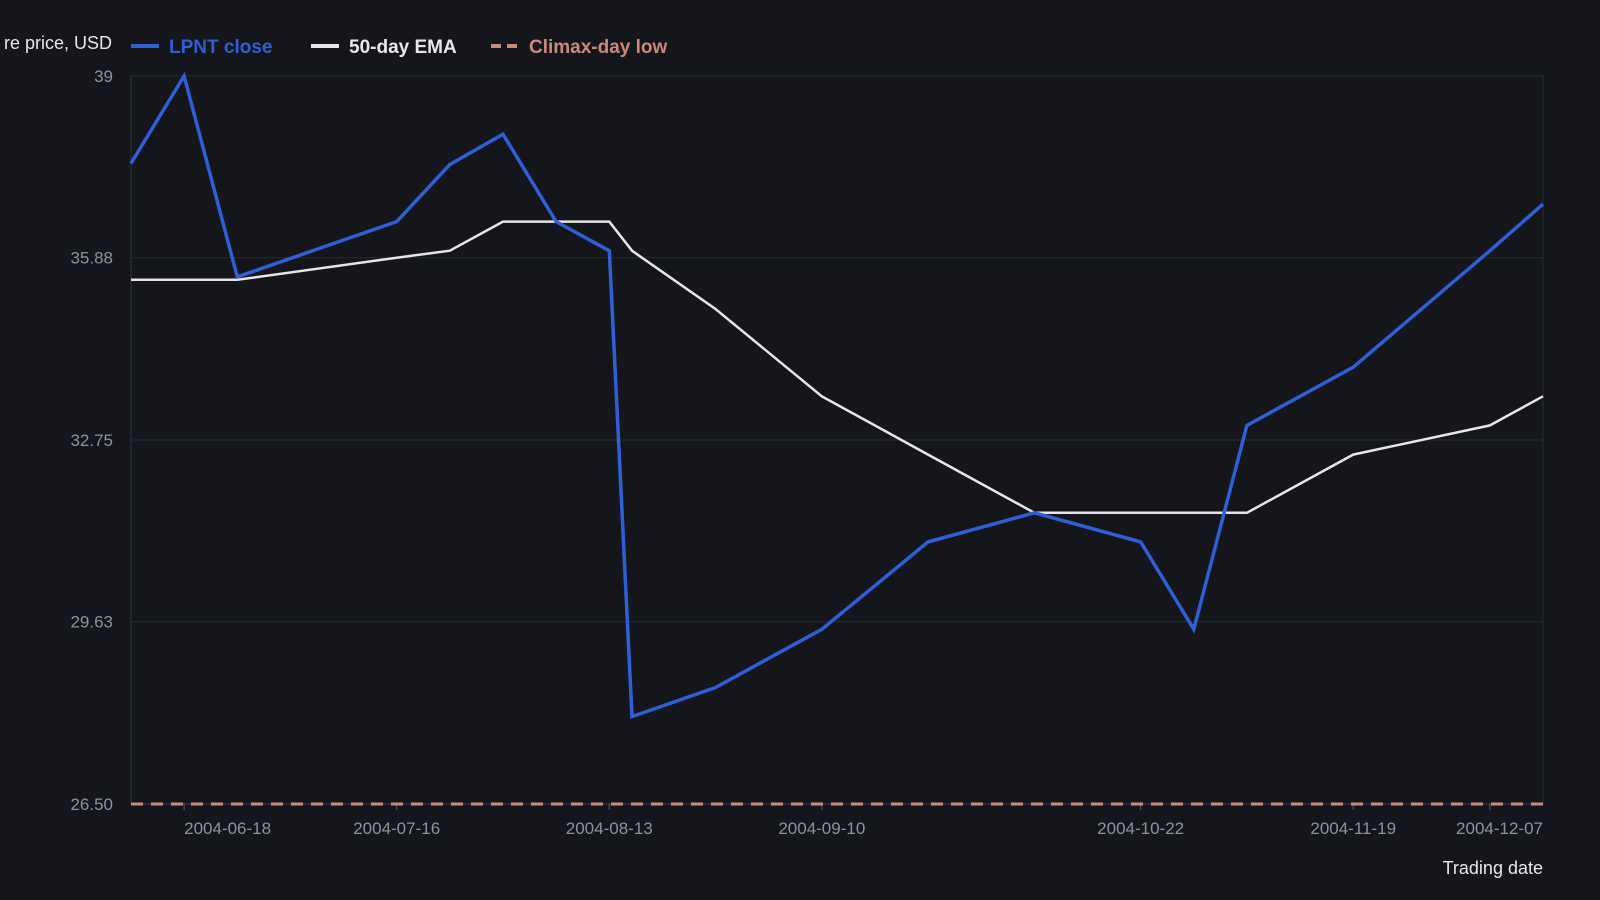 Image resolution: width=1600 pixels, height=900 pixels. What do you see at coordinates (396, 828) in the screenshot?
I see `x-tick-label: 2004-07-16` at bounding box center [396, 828].